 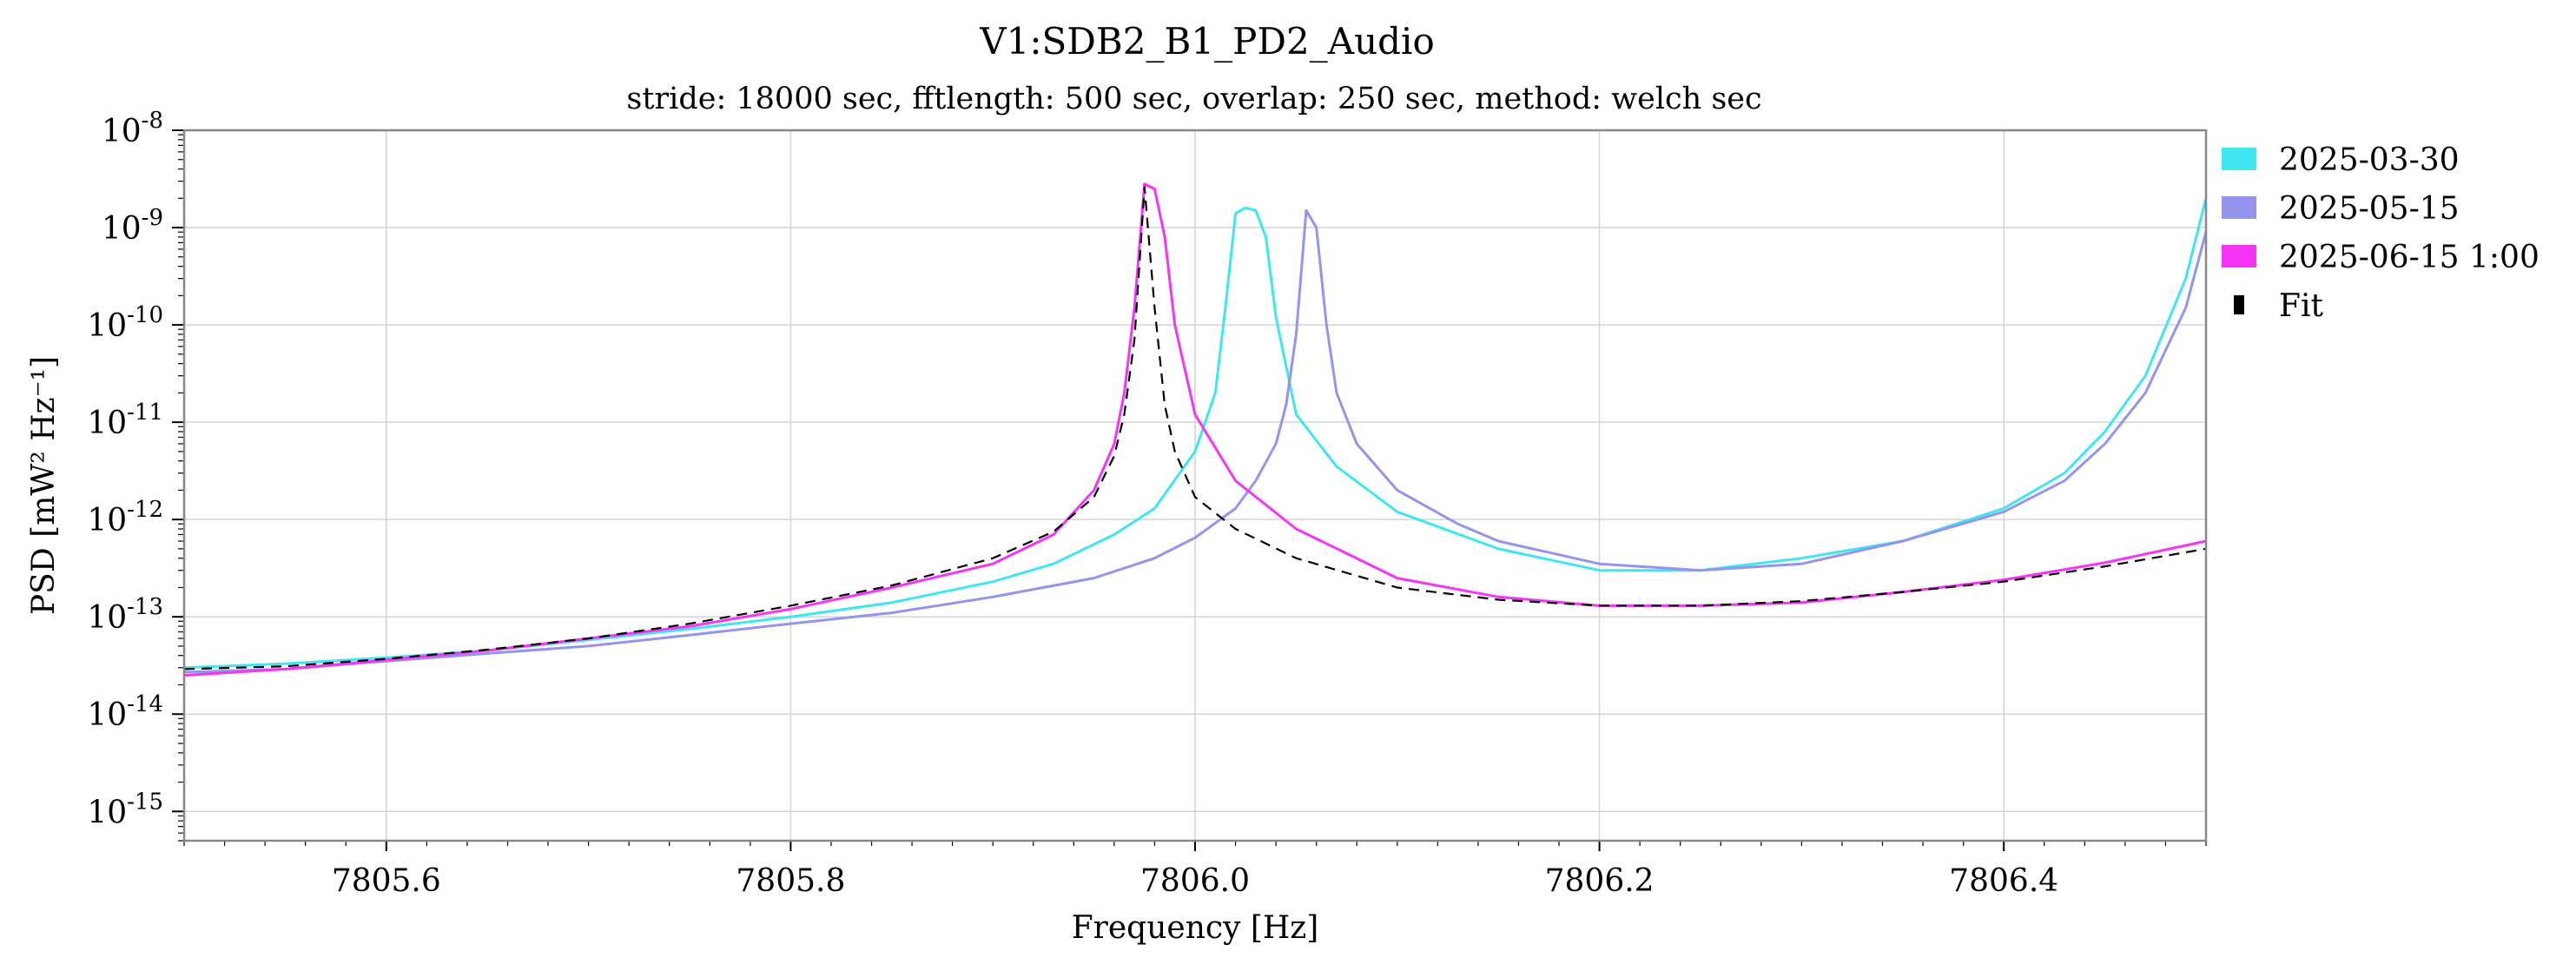 What do you see at coordinates (1195, 881) in the screenshot?
I see `x-tick-label: 7806.0` at bounding box center [1195, 881].